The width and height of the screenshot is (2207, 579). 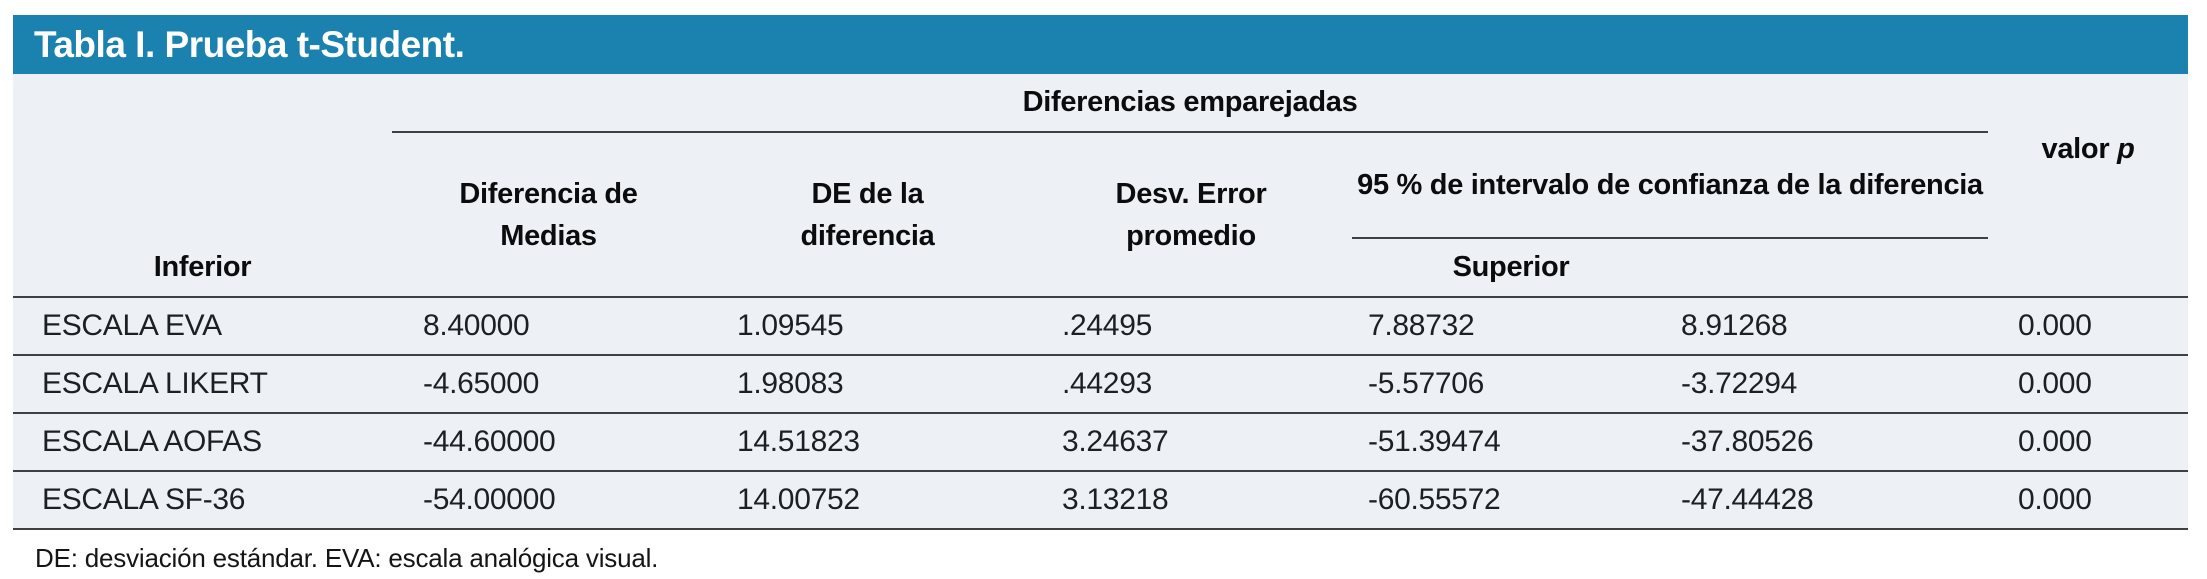 I want to click on cell-ci-lower: -5.57706, so click(x=1511, y=383).